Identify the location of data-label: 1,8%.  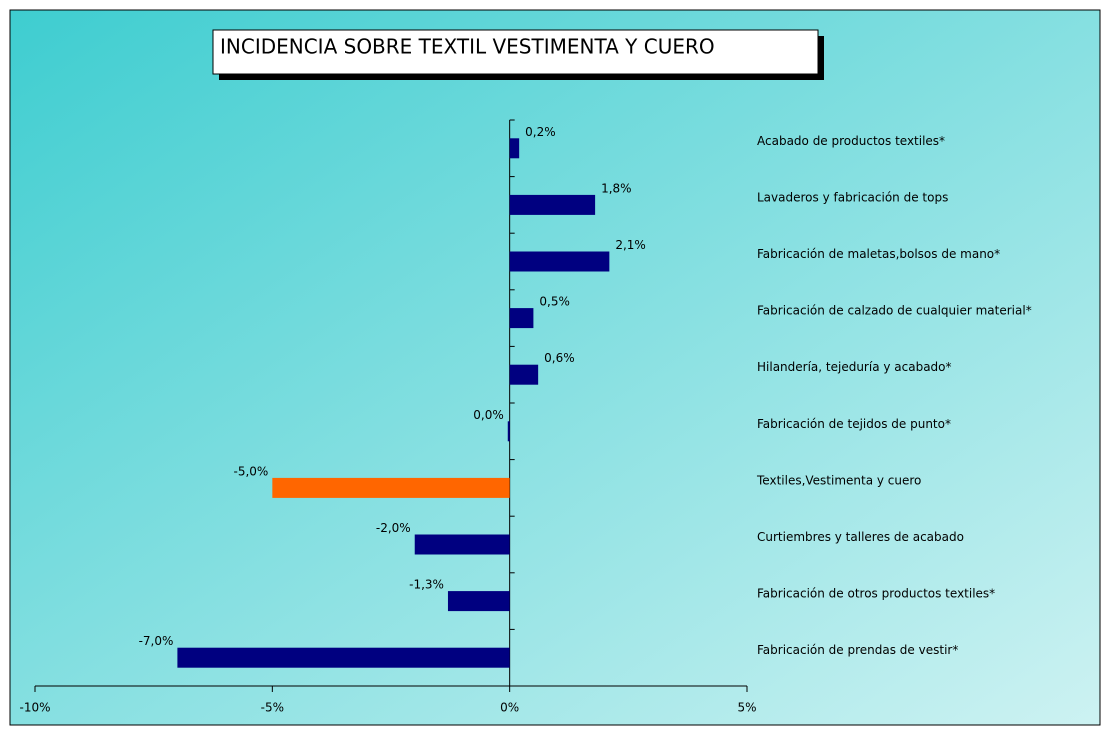
(616, 188).